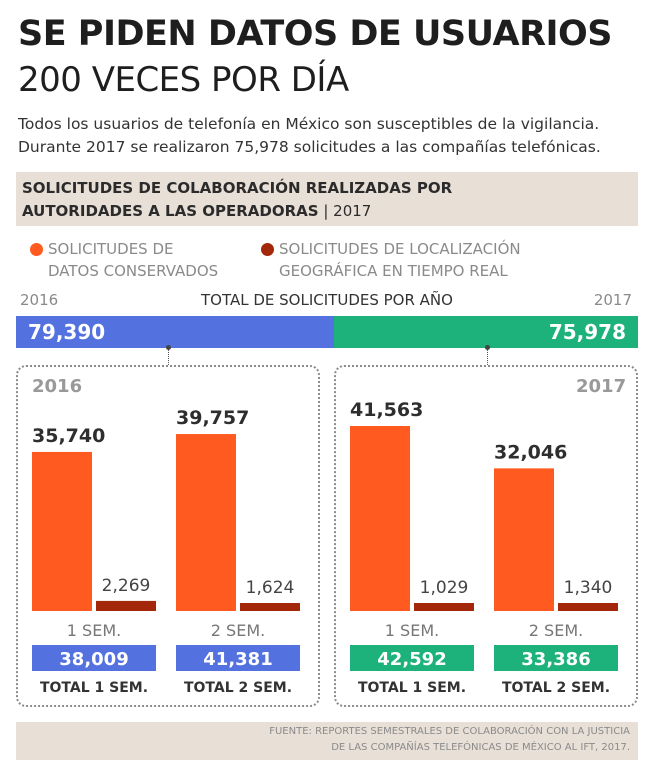 The width and height of the screenshot is (654, 768). Describe the element at coordinates (487, 356) in the screenshot. I see `connector-2017` at that location.